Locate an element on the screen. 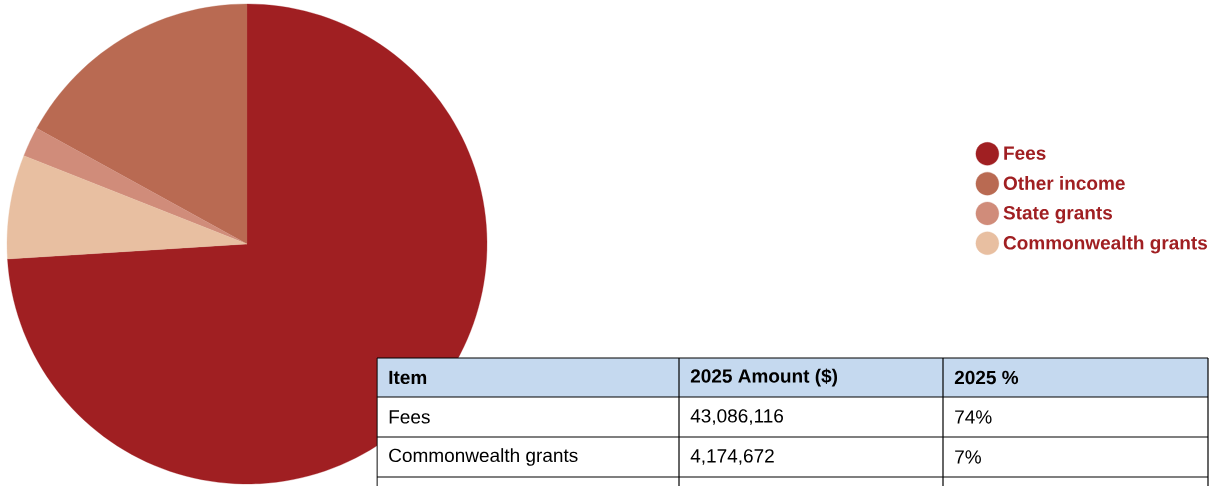  text: 2025 % is located at coordinates (986, 377).